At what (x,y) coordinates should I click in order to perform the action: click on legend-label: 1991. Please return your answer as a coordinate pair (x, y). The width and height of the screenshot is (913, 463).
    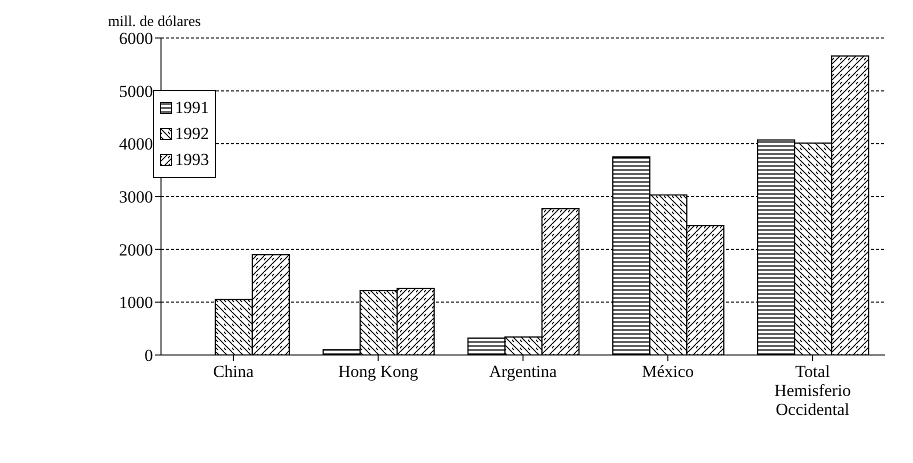
    Looking at the image, I should click on (191, 108).